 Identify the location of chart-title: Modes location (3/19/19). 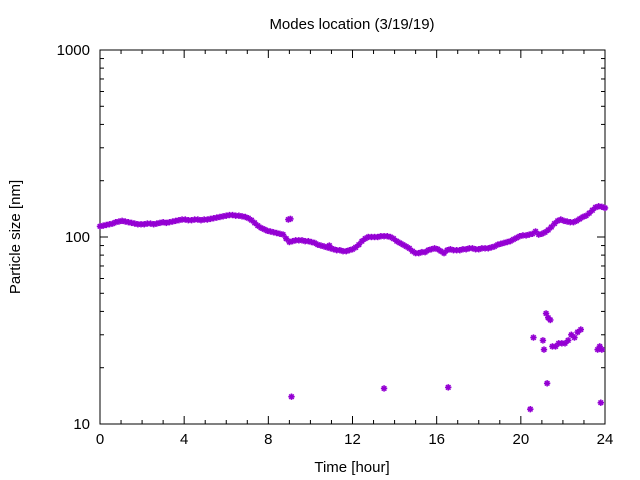
(351, 24).